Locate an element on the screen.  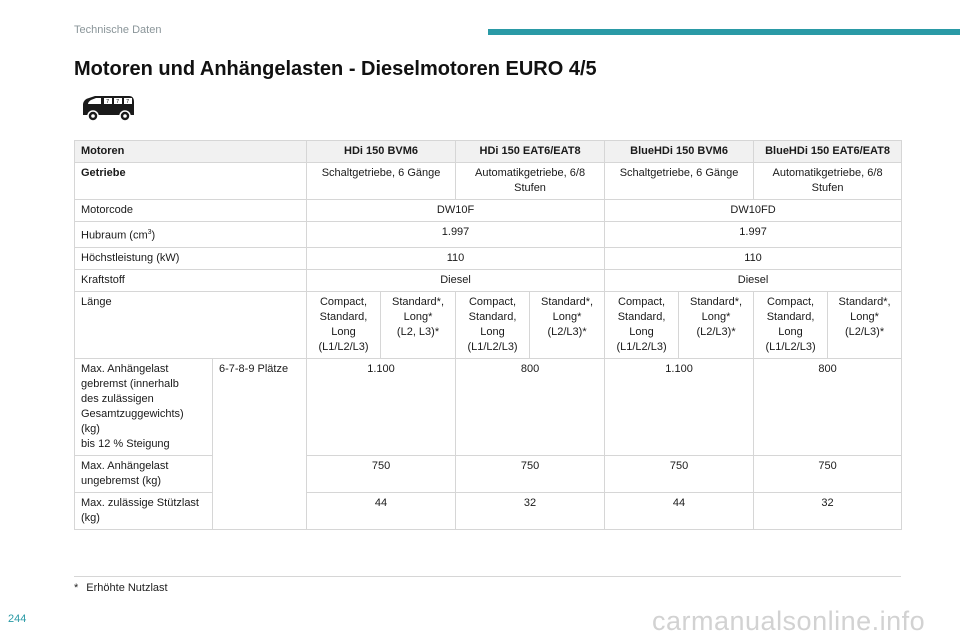
table-row: Motorcode DW10F DW10FD is located at coordinates (488, 210).